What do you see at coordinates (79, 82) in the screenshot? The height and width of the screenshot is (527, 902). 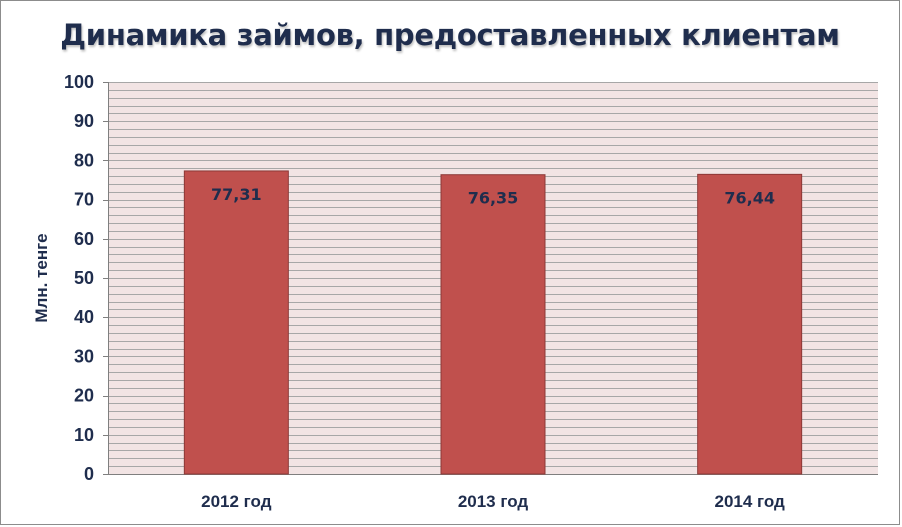 I see `y-tick-label: 100` at bounding box center [79, 82].